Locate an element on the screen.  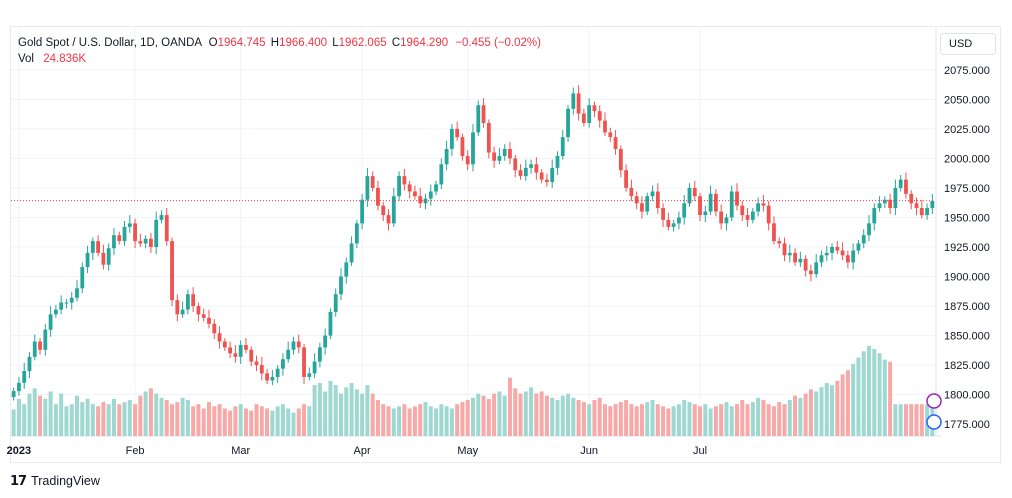
x-tick-label: Jul is located at coordinates (700, 451).